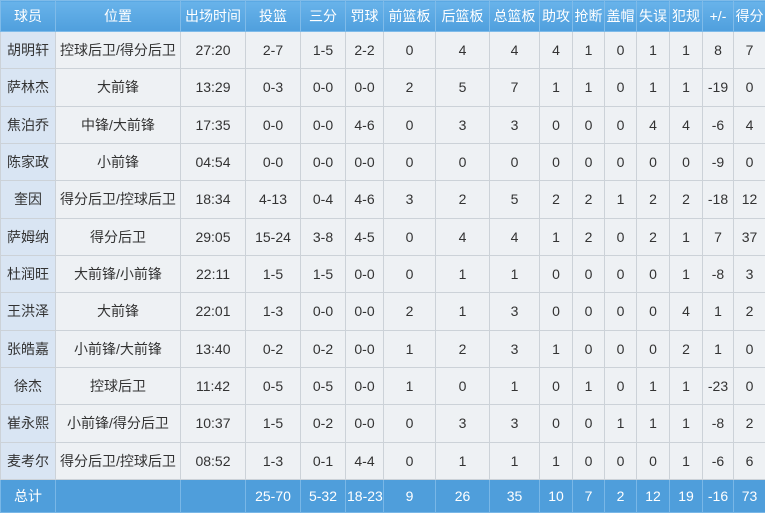 This screenshot has height=513, width=765. Describe the element at coordinates (28, 87) in the screenshot. I see `player-name-cell: 萨林杰` at that location.